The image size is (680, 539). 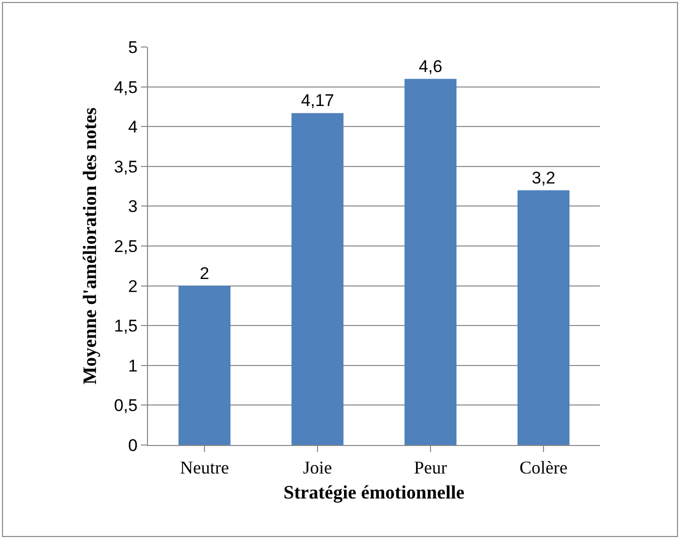 What do you see at coordinates (133, 286) in the screenshot?
I see `y-tick-label: 2` at bounding box center [133, 286].